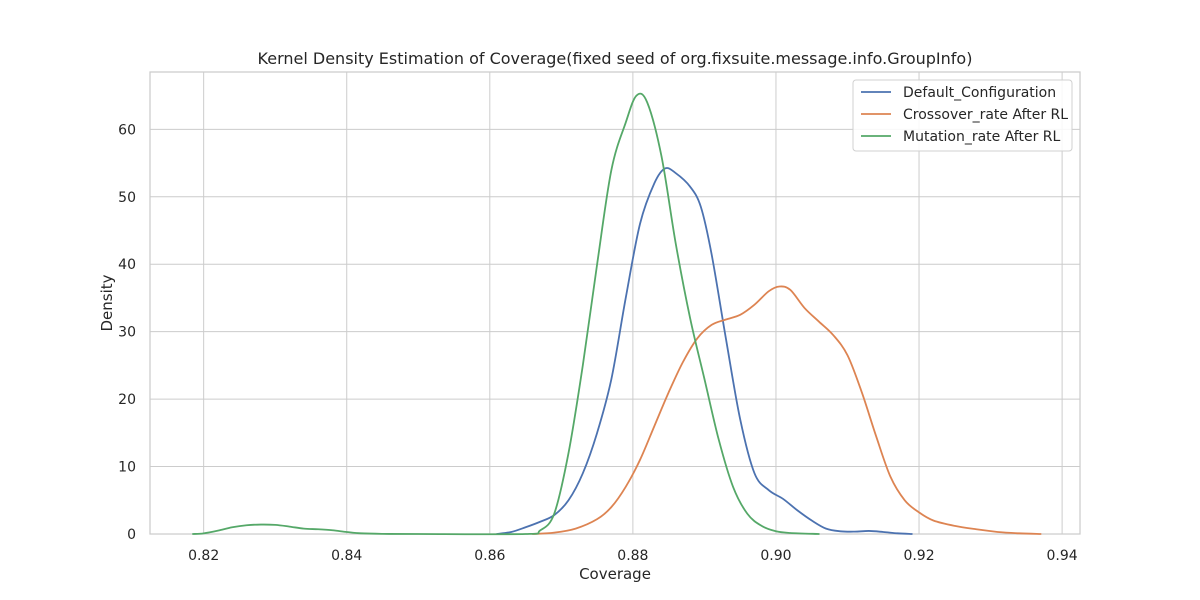 The width and height of the screenshot is (1200, 600). I want to click on y-tick-labels: 0 10 20 30 40 50 60, so click(127, 332).